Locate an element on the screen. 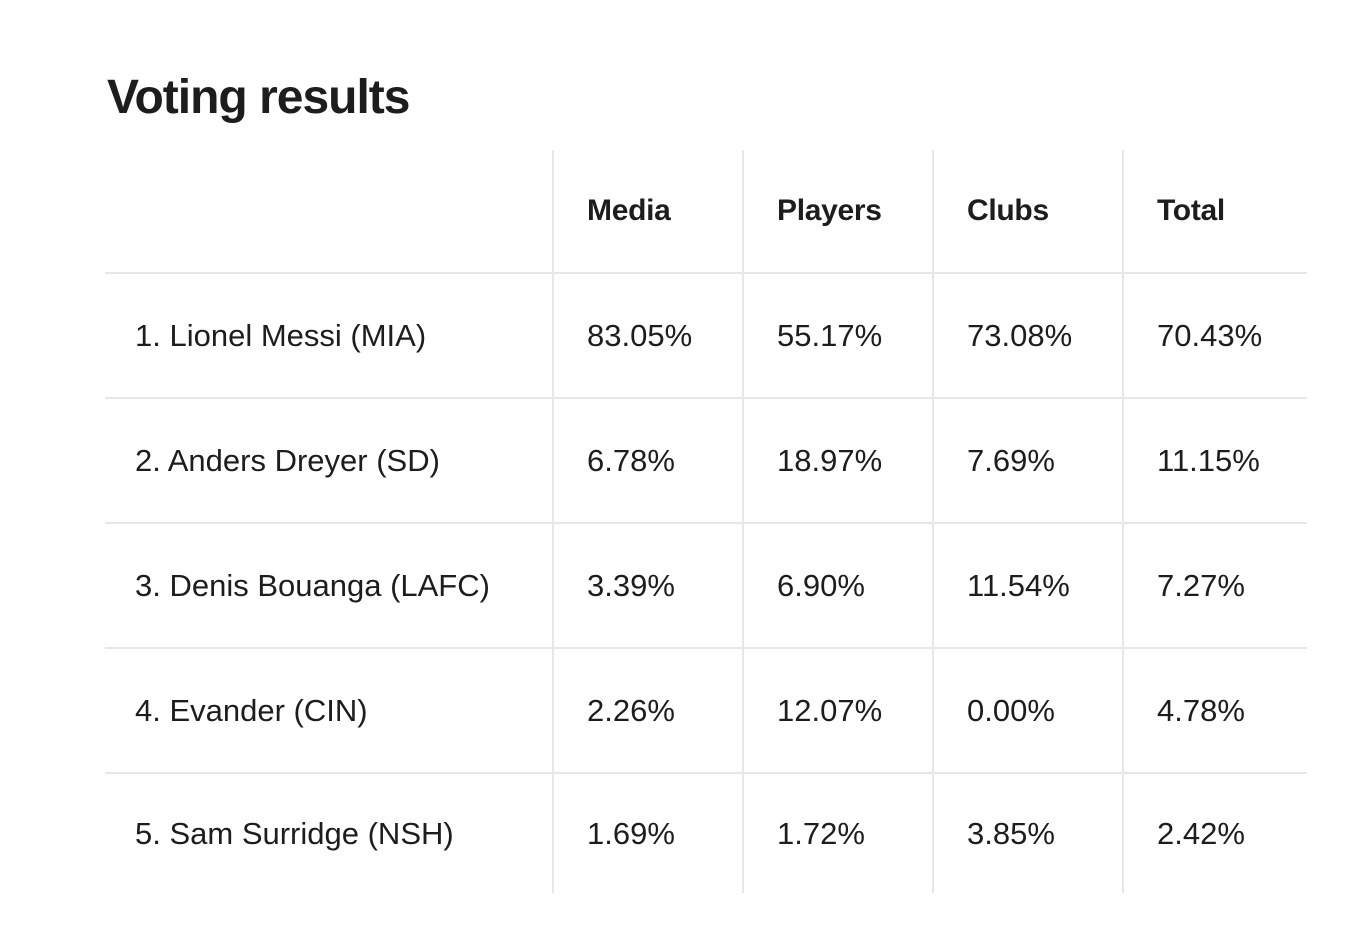 This screenshot has width=1365, height=952. players-value-cell: 1.72% is located at coordinates (837, 833).